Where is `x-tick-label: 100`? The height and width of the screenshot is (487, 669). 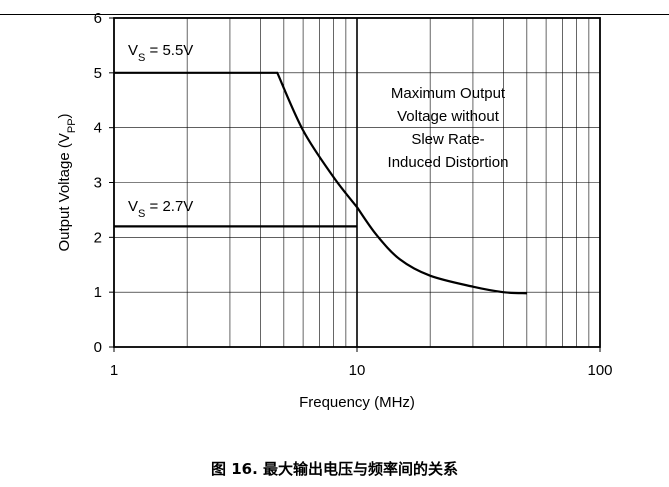
x-tick-label: 100 is located at coordinates (599, 370).